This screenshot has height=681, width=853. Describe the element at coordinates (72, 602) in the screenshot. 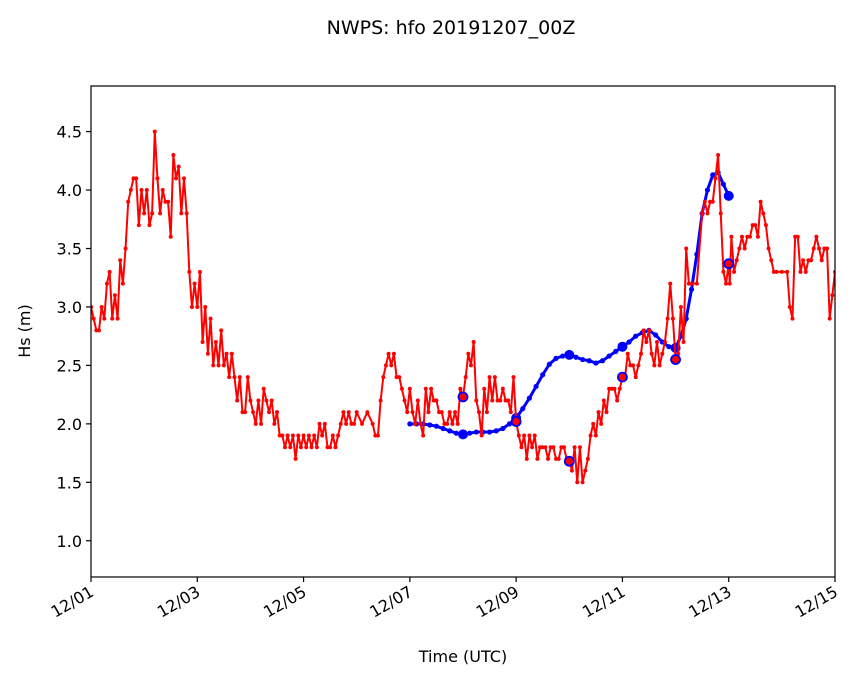

I see `x-tick-label: 12/01` at that location.